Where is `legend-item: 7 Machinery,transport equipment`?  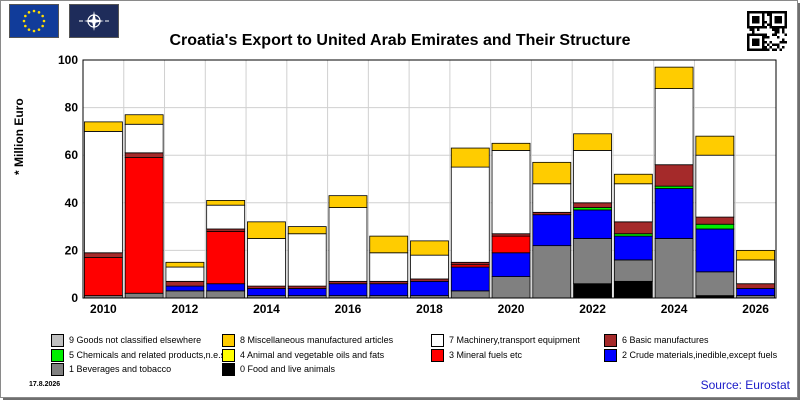 legend-item: 7 Machinery,transport equipment is located at coordinates (505, 340).